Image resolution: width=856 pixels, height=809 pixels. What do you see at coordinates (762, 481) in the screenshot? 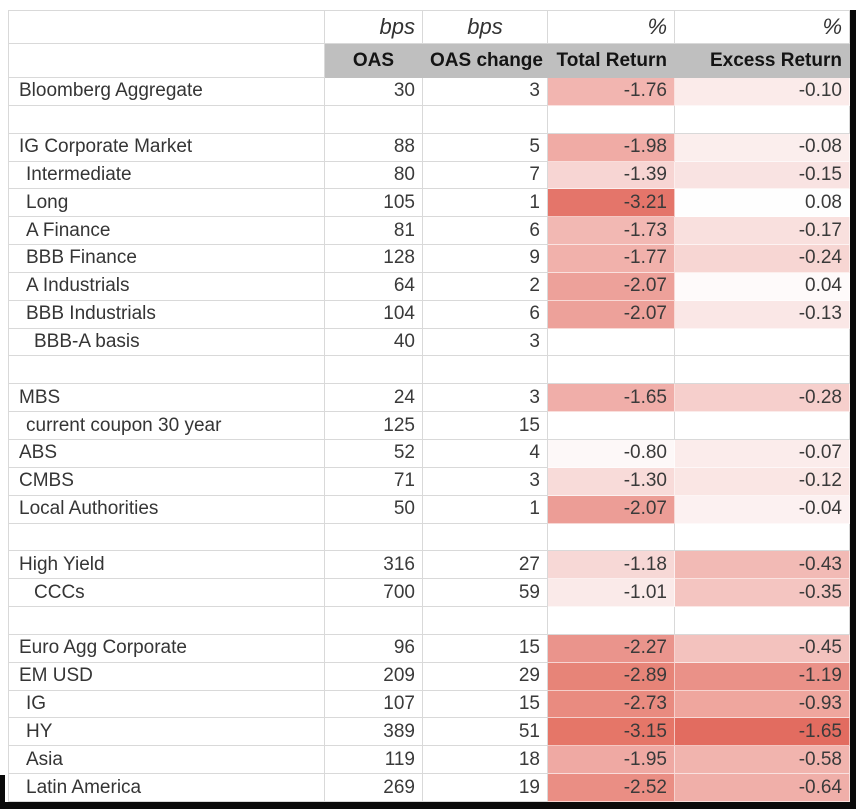
I see `excess-return-cell: -0.12` at bounding box center [762, 481].